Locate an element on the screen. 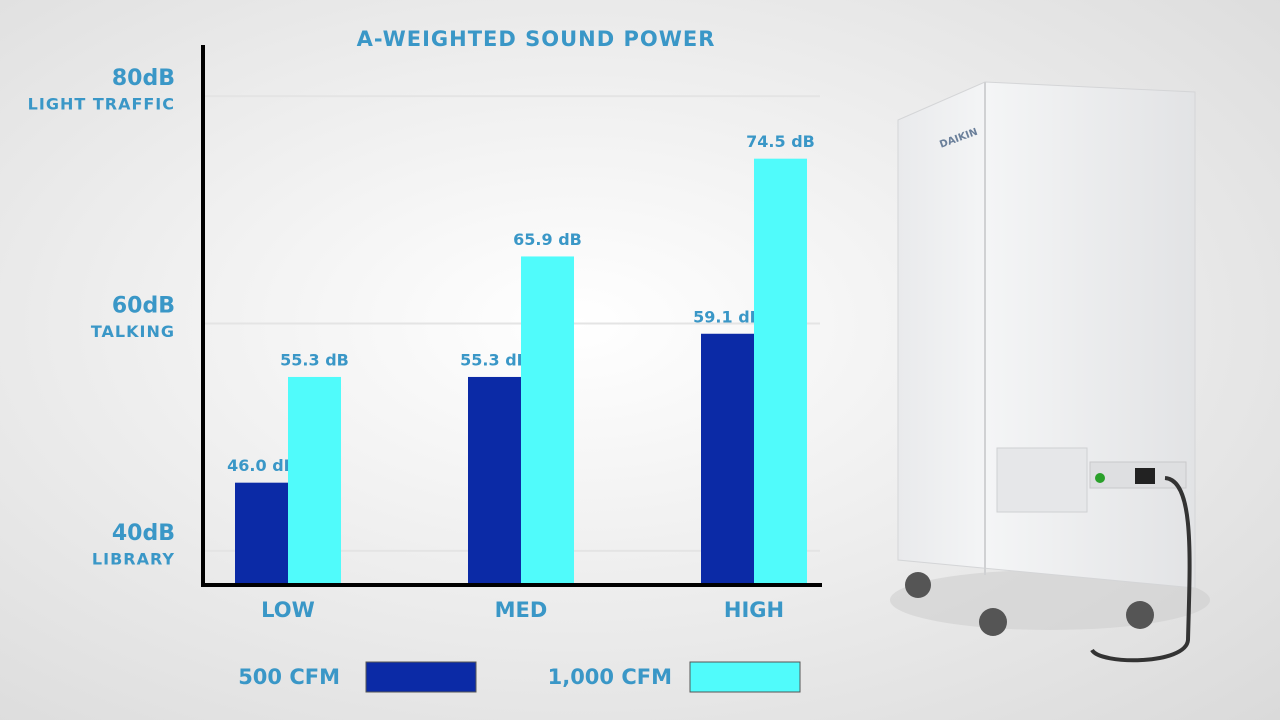 The height and width of the screenshot is (720, 1280). y-tick-label: 40dB is located at coordinates (143, 533).